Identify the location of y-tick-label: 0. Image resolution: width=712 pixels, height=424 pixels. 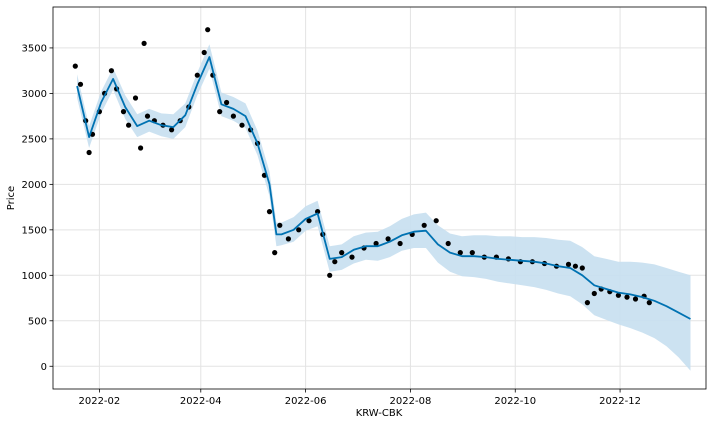
(44, 367).